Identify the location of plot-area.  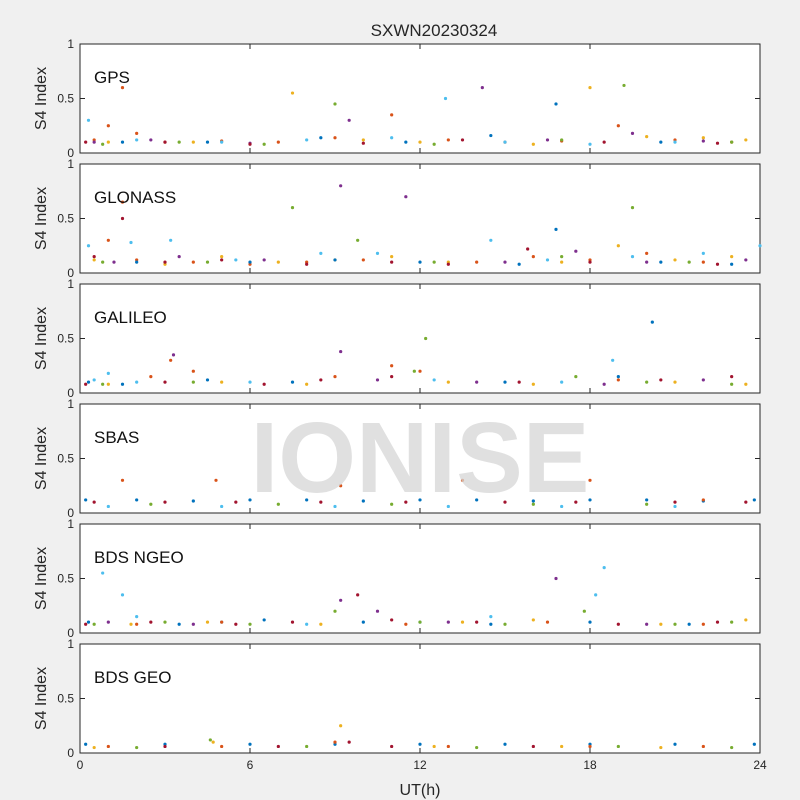
(420, 338).